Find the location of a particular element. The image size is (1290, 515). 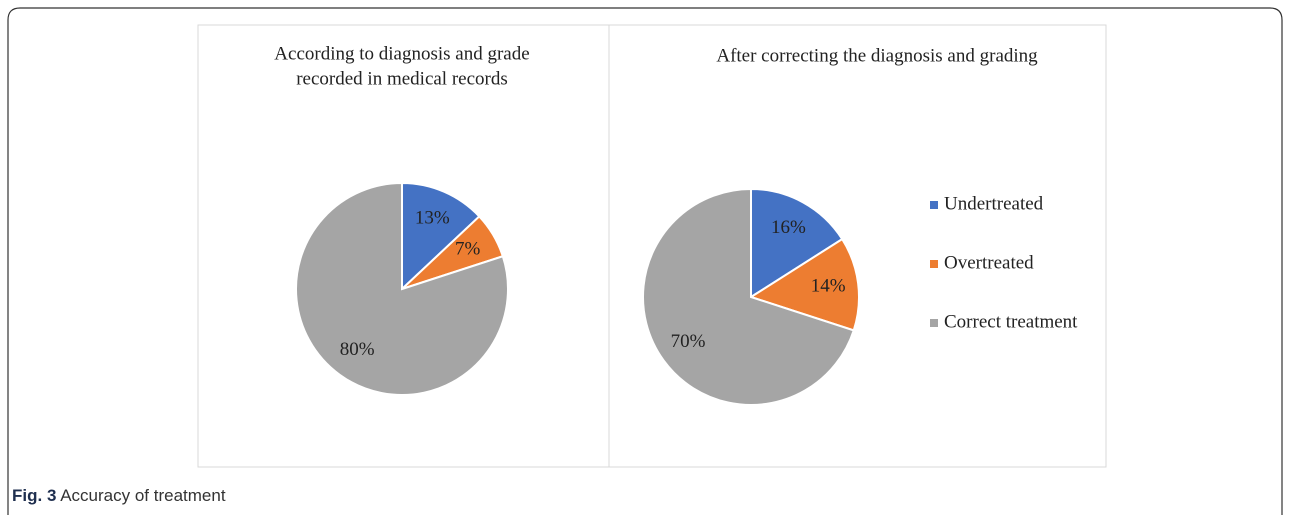

chart-title: recorded in medical records is located at coordinates (402, 78).